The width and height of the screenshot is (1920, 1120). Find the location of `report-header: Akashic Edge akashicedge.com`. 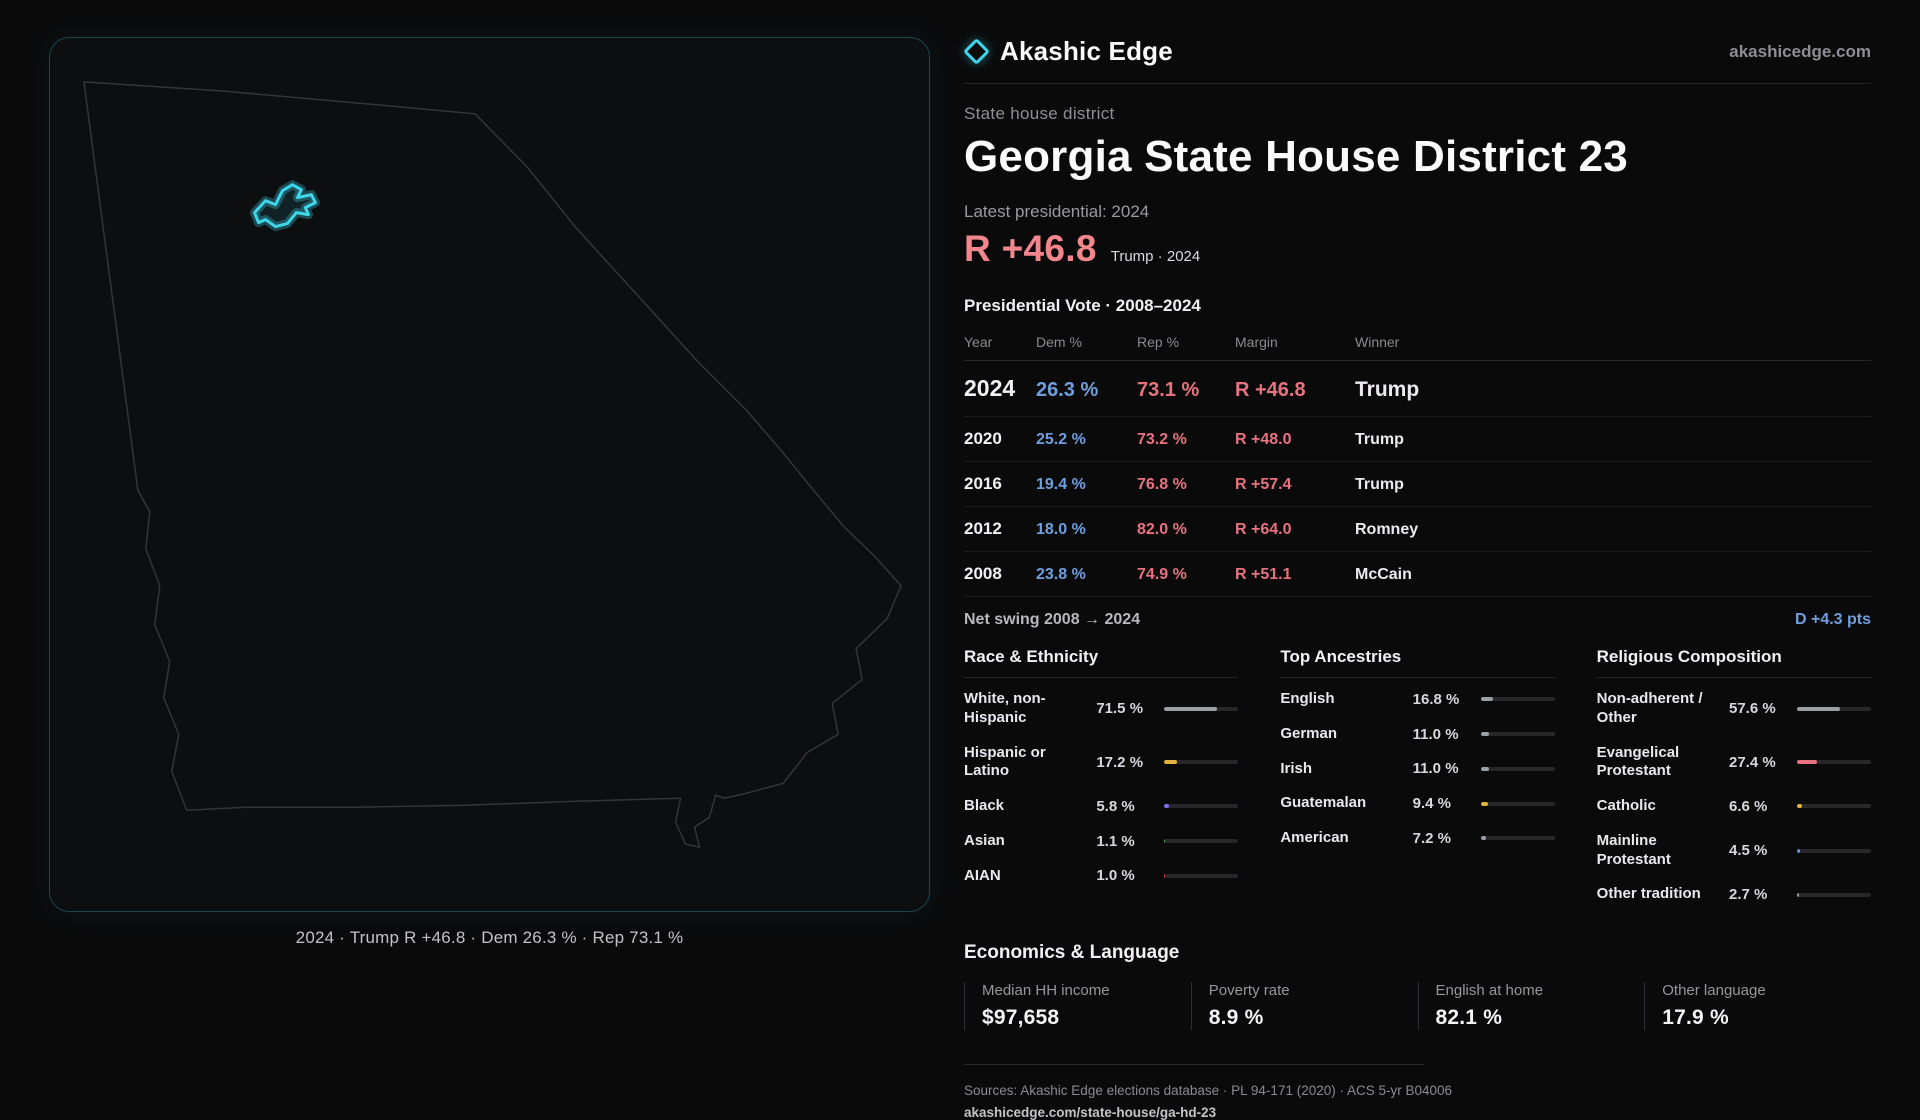

report-header: Akashic Edge akashicedge.com is located at coordinates (1417, 57).